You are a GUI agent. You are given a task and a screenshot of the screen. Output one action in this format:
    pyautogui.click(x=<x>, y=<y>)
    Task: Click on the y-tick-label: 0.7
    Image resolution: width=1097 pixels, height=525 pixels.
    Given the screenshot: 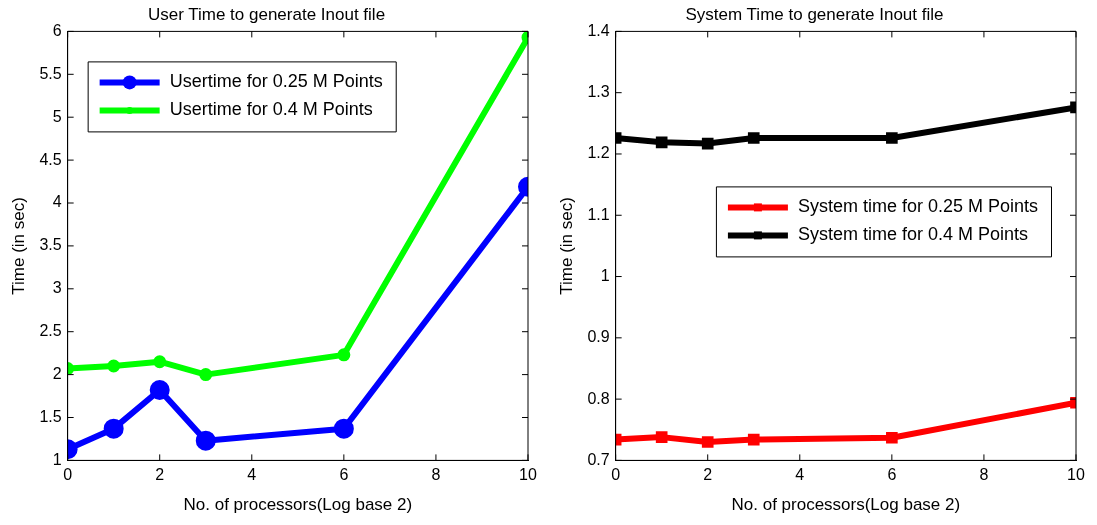 What is the action you would take?
    pyautogui.click(x=598, y=459)
    